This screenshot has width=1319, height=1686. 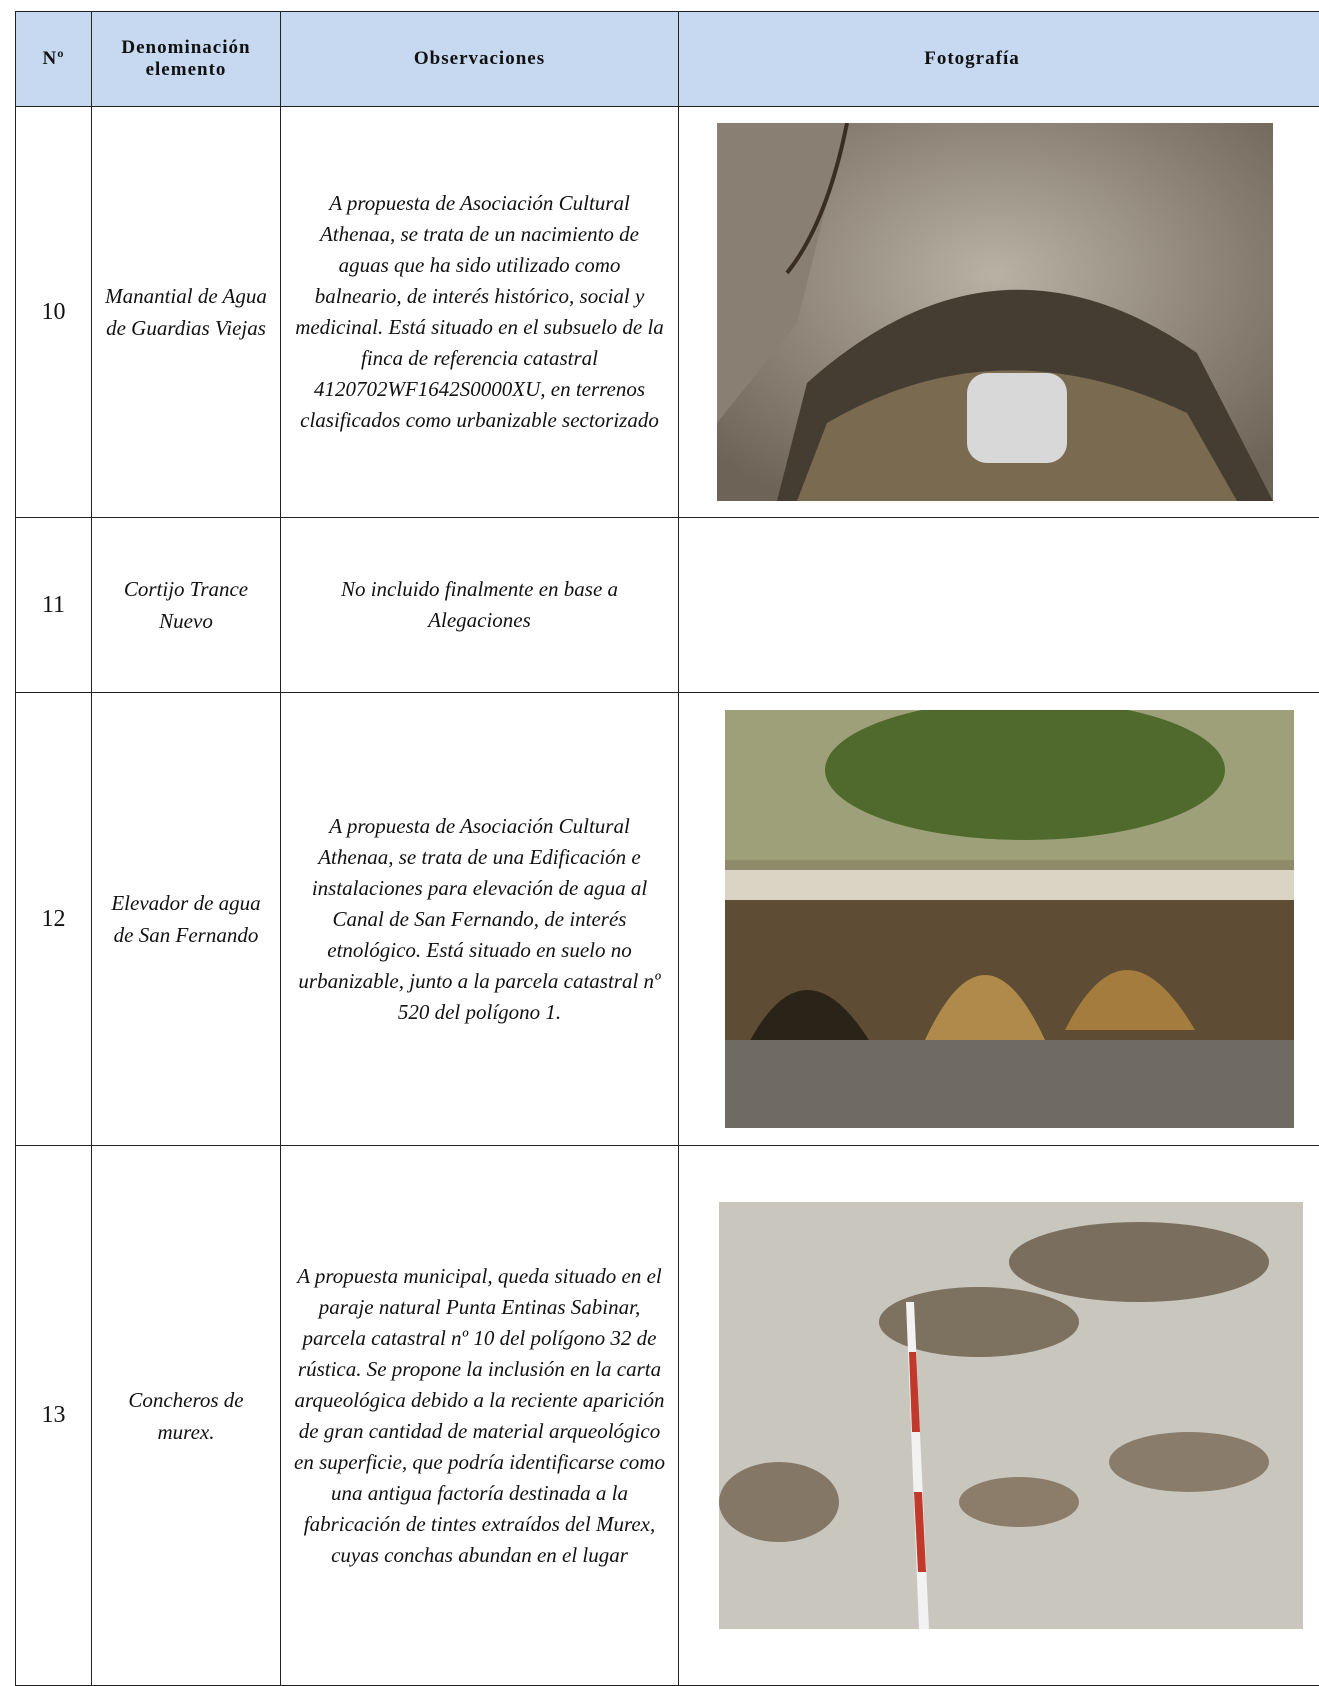 I want to click on header-cell: Denominación elemento, so click(x=186, y=59).